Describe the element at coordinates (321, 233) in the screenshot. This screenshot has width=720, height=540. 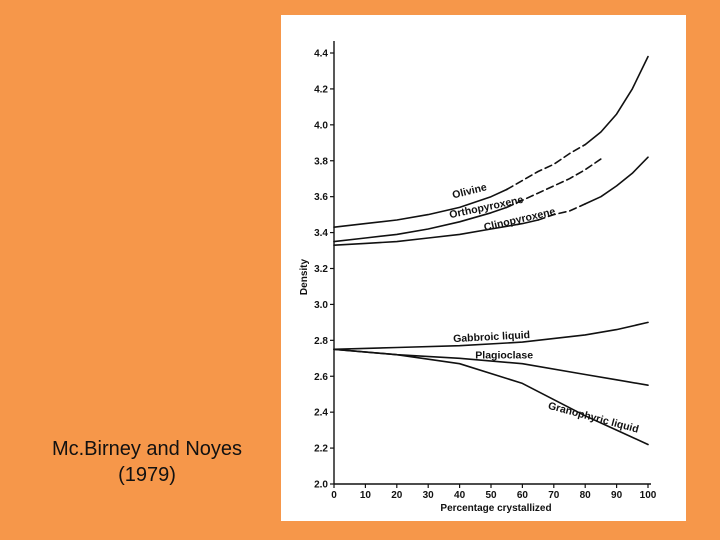
I see `y-tick-label: 3.4` at that location.